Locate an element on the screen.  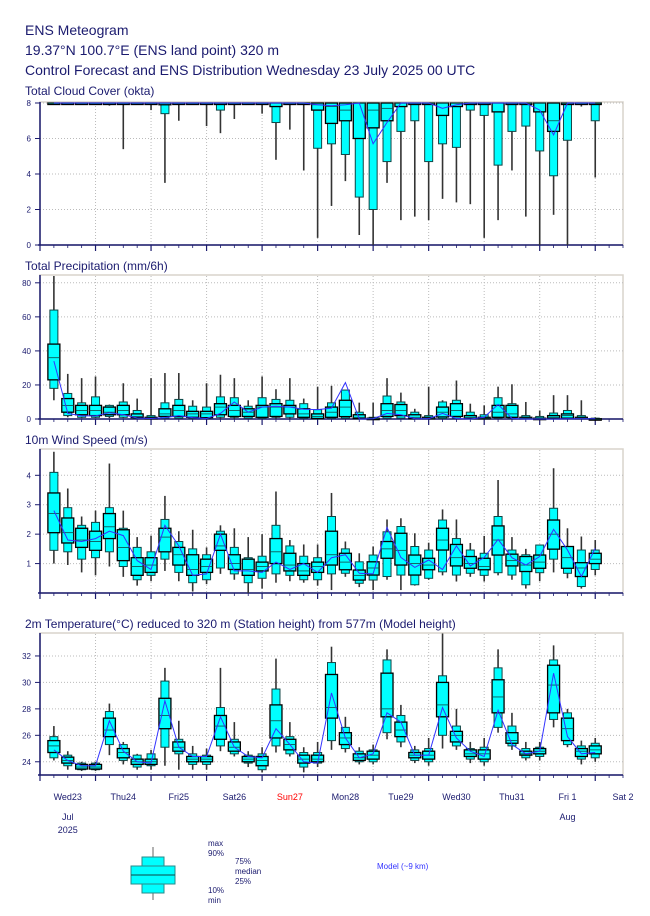
y-tick-label: 30 is located at coordinates (26, 682).